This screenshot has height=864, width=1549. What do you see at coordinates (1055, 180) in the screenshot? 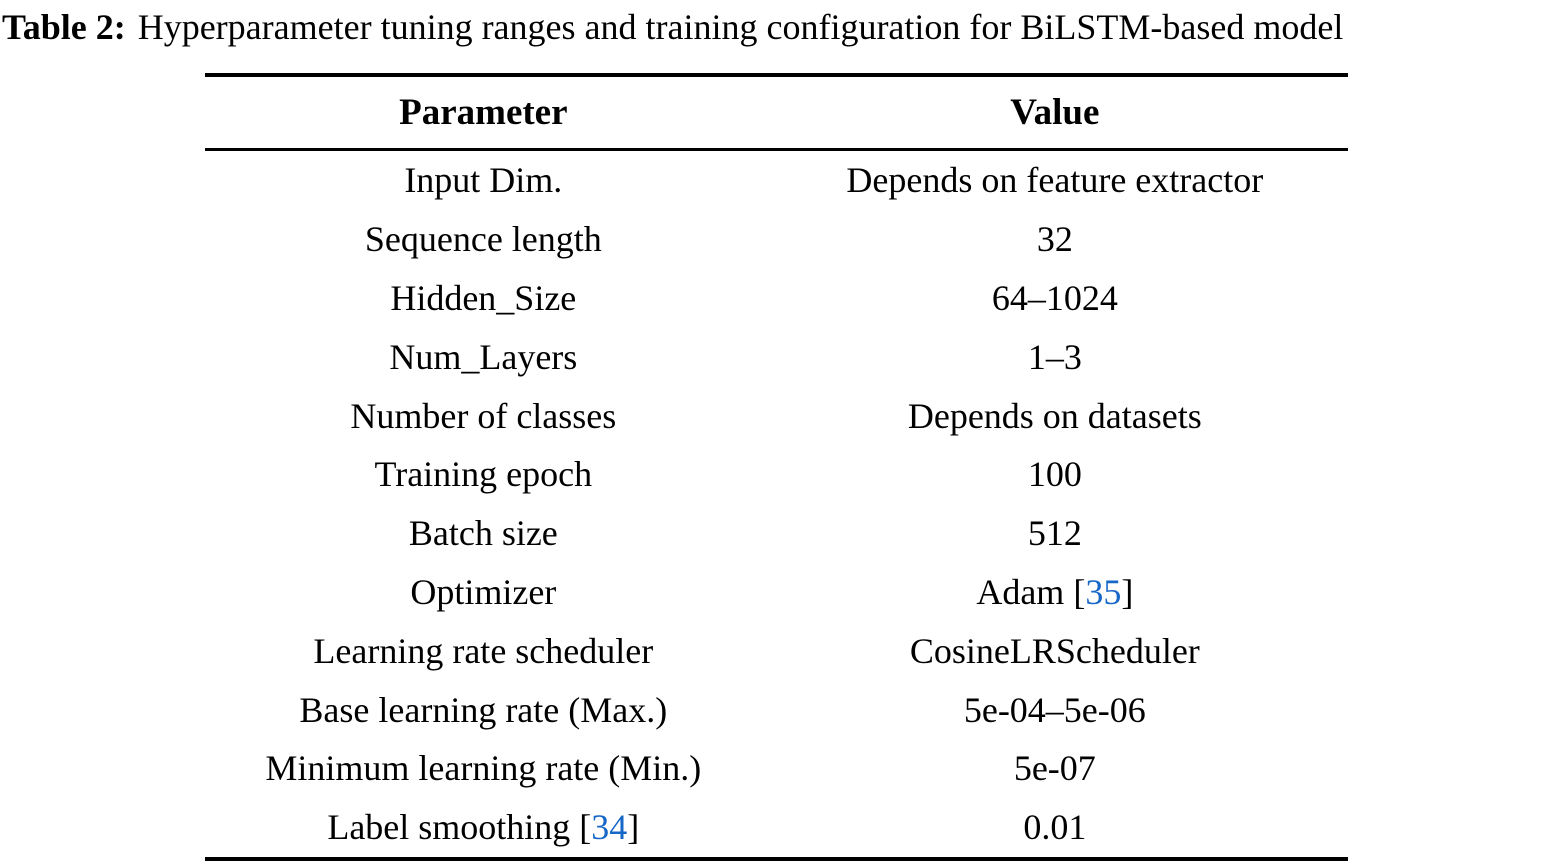
I see `value-cell: Depends on feature extractor` at bounding box center [1055, 180].